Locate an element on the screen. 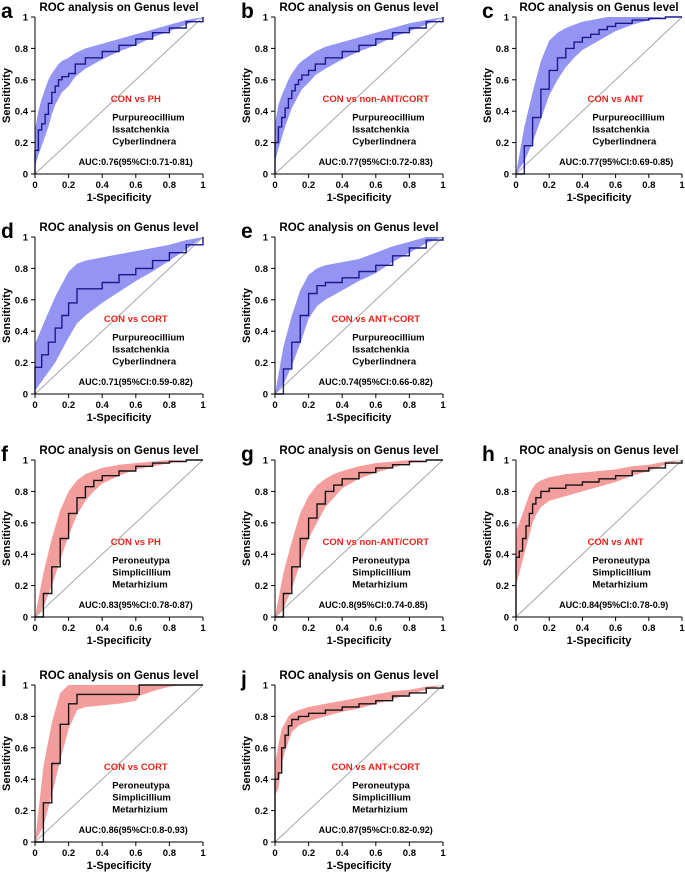 The width and height of the screenshot is (685, 872). genus-label: Peroneutypa is located at coordinates (621, 561).